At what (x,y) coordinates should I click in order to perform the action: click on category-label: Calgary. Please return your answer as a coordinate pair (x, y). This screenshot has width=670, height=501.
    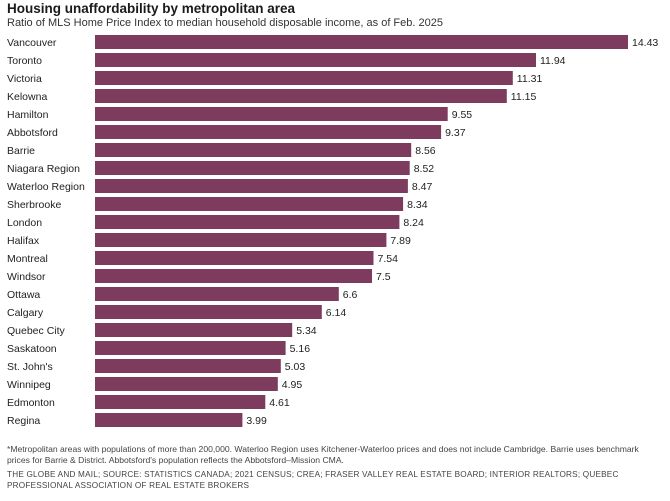
    Looking at the image, I should click on (25, 313).